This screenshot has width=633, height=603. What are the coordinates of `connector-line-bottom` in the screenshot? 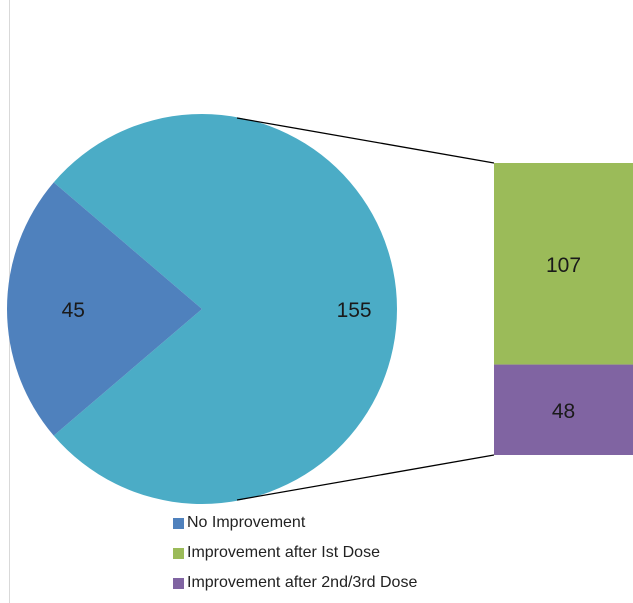 It's located at (365, 477).